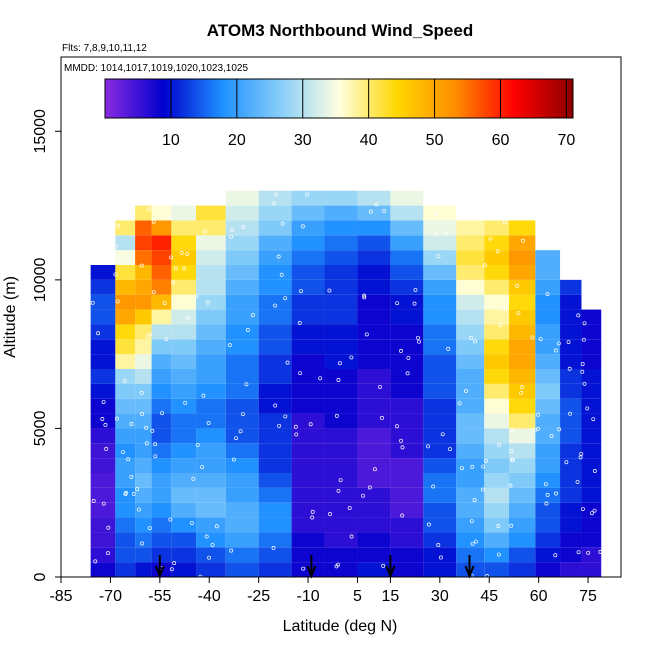  What do you see at coordinates (10, 317) in the screenshot?
I see `y-axis-label: Altitude (m)` at bounding box center [10, 317].